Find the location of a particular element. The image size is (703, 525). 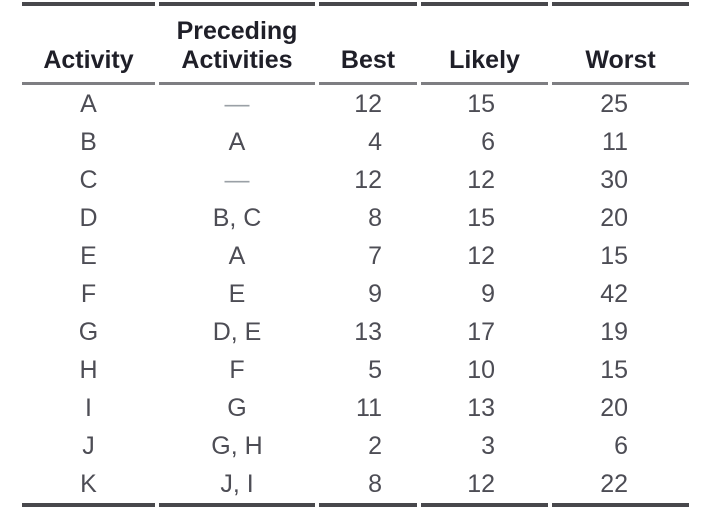

preceding-activities-cell: F is located at coordinates (237, 370).